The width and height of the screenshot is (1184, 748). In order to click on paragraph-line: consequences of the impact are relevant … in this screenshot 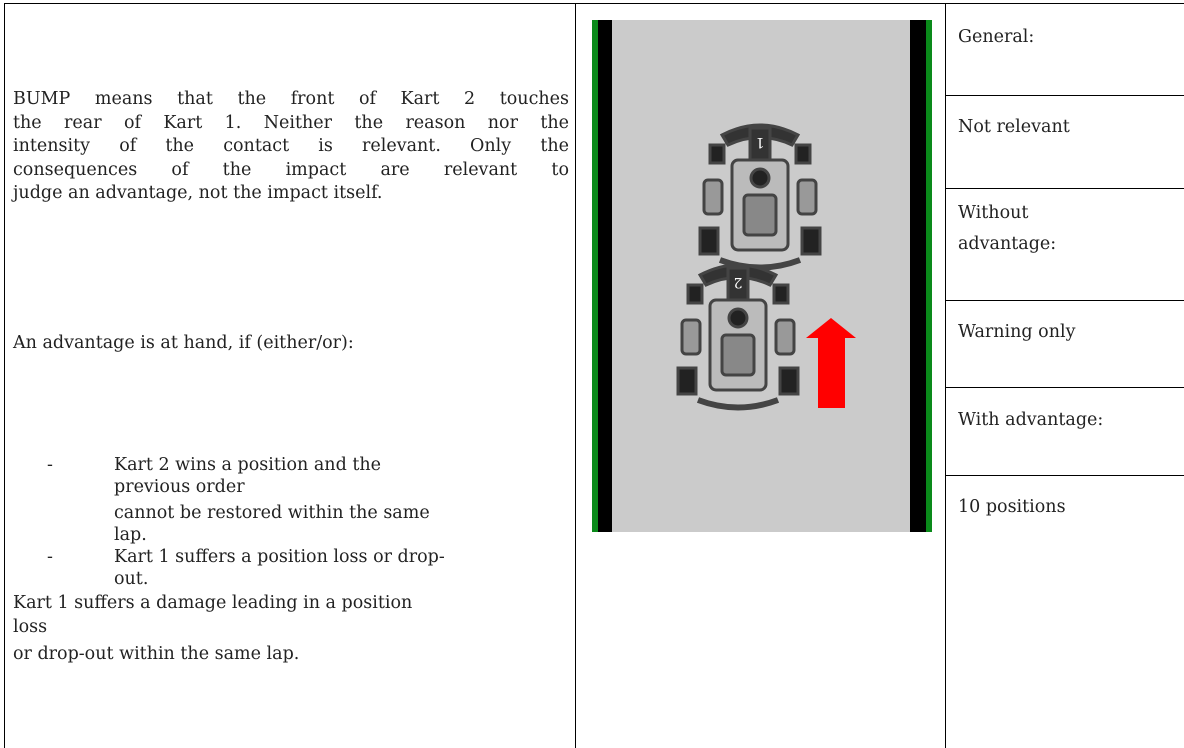, I will do `click(291, 169)`.